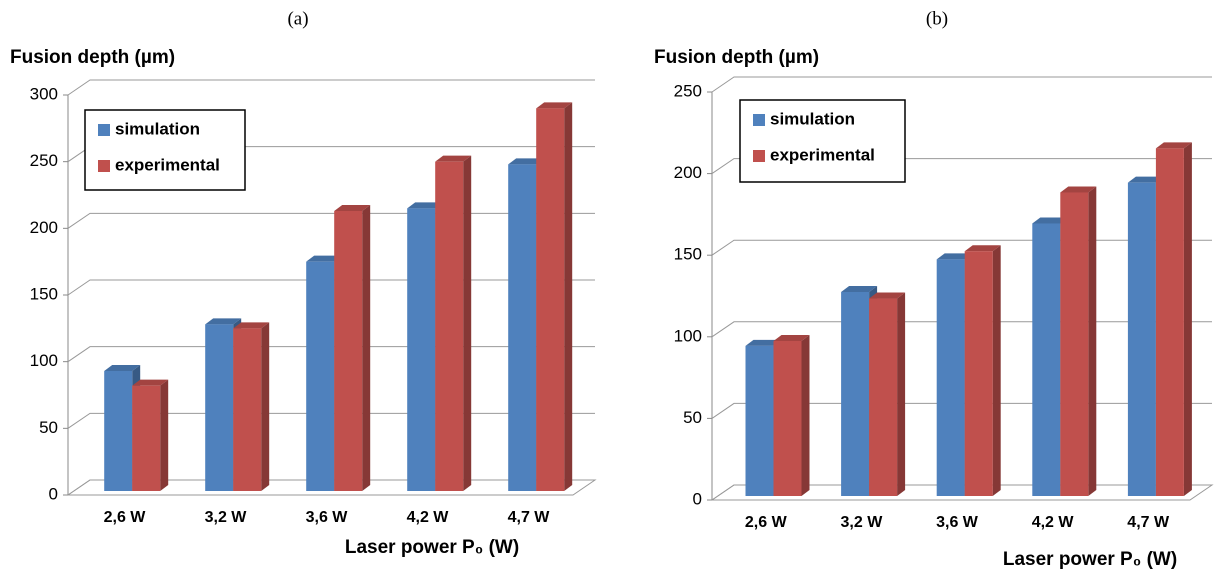 The height and width of the screenshot is (575, 1223). What do you see at coordinates (937, 18) in the screenshot?
I see `chart-title: (b)` at bounding box center [937, 18].